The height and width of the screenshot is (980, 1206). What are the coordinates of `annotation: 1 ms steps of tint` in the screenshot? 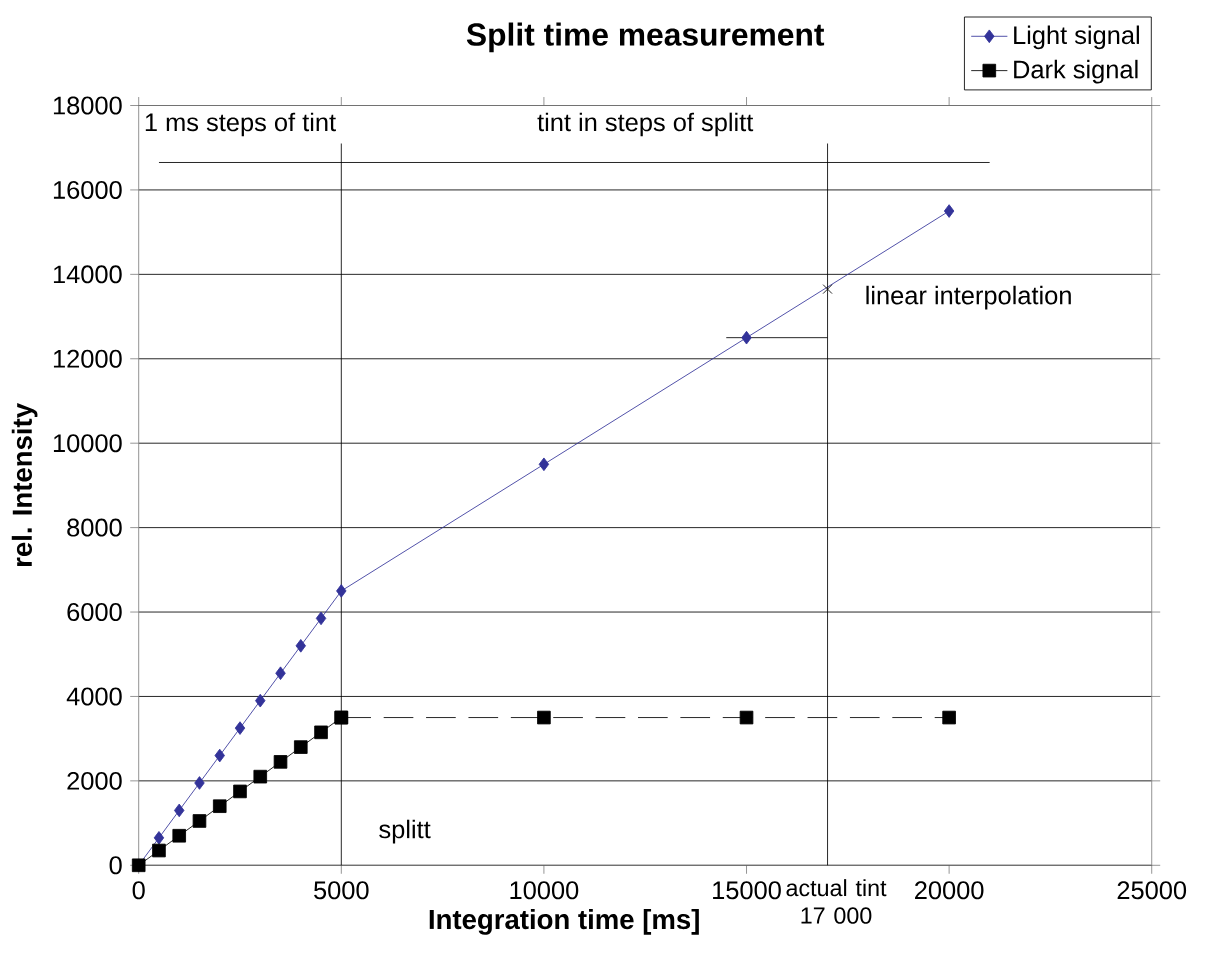 It's located at (240, 124).